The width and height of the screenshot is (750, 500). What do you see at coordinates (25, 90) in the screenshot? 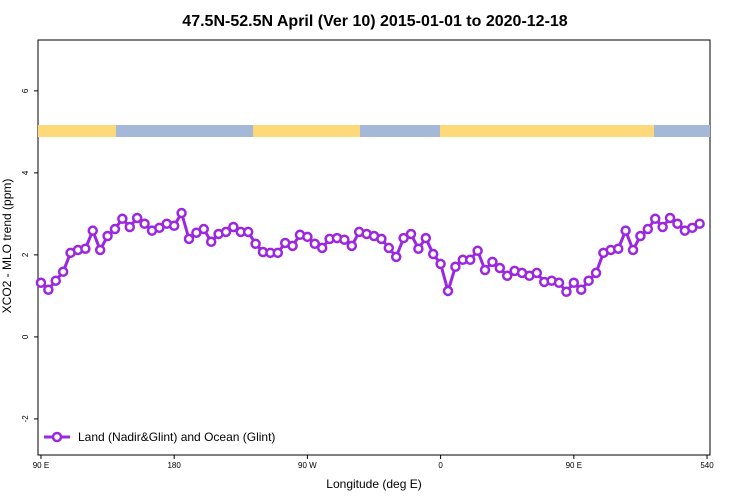
I see `y-tick-label: 6` at bounding box center [25, 90].